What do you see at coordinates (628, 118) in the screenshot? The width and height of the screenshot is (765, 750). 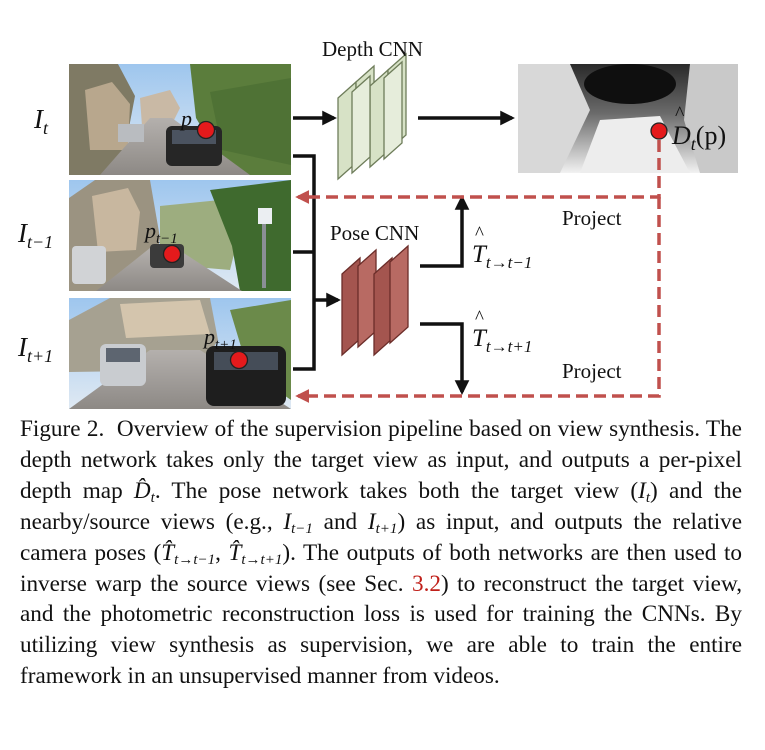 I see `depth-map-image` at bounding box center [628, 118].